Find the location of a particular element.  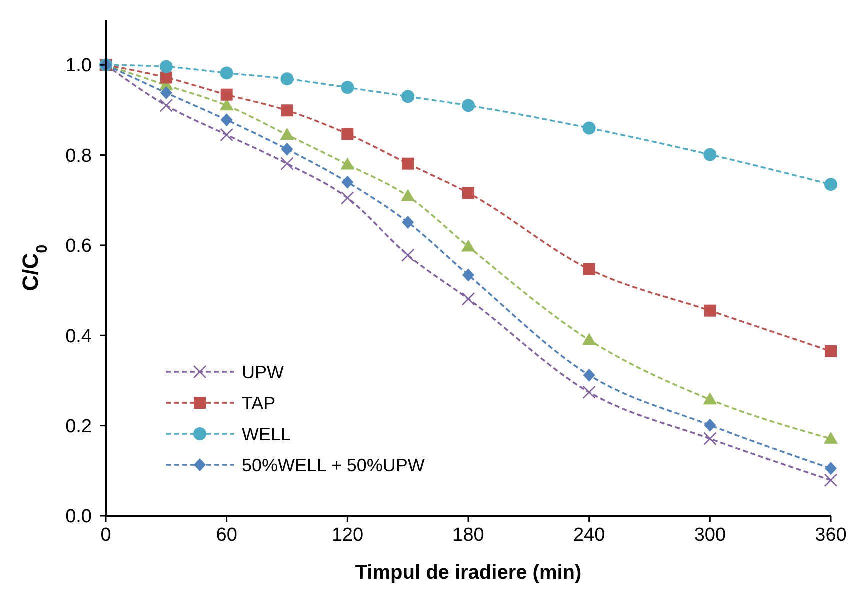

x-tick-label: 300 is located at coordinates (710, 535).